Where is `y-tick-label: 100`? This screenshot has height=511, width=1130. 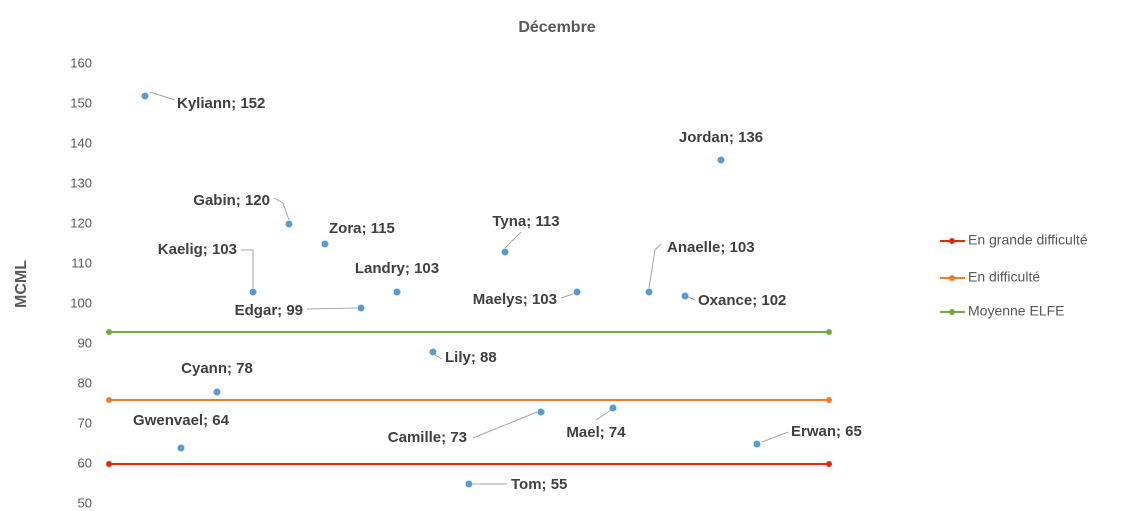
y-tick-label: 100 is located at coordinates (81, 302).